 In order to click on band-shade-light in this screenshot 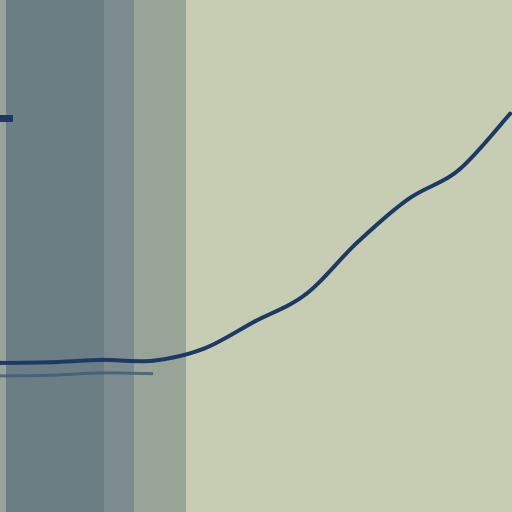, I will do `click(160, 256)`.